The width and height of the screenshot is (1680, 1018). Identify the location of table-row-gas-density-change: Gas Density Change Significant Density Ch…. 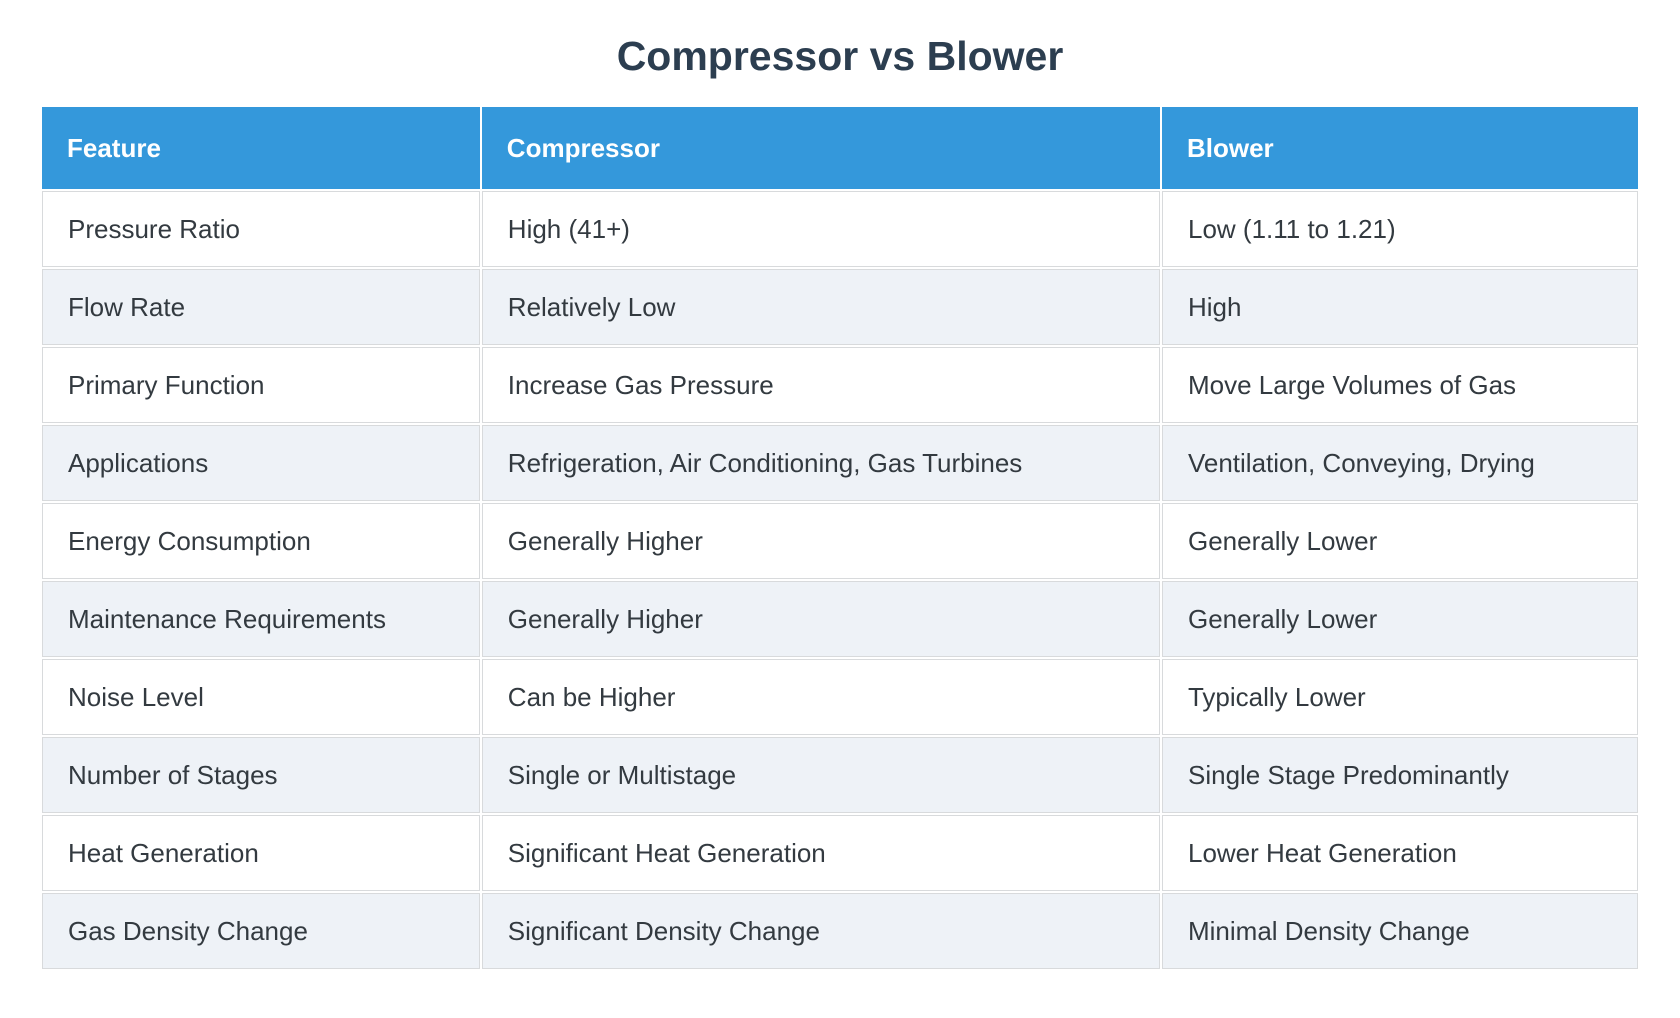
(840, 931).